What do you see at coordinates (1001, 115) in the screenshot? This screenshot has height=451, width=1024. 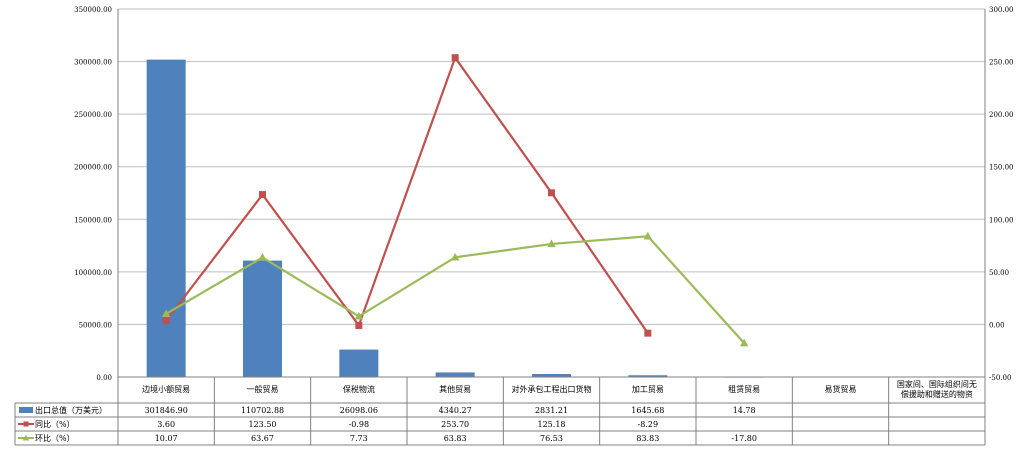 I see `right-tick-label: 200.00` at bounding box center [1001, 115].